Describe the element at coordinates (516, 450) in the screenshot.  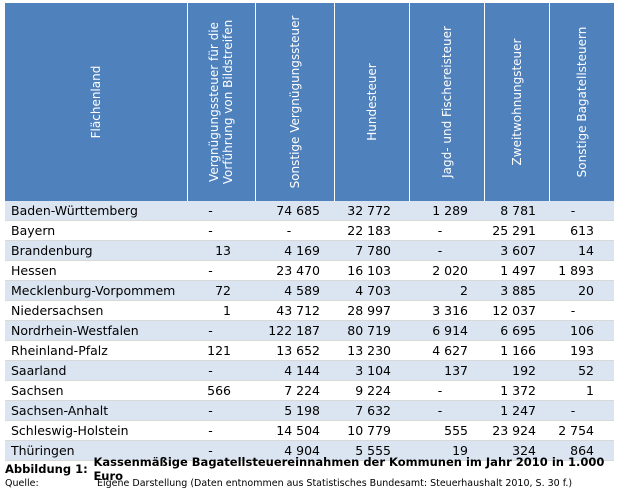
I see `value-cell: 324` at that location.